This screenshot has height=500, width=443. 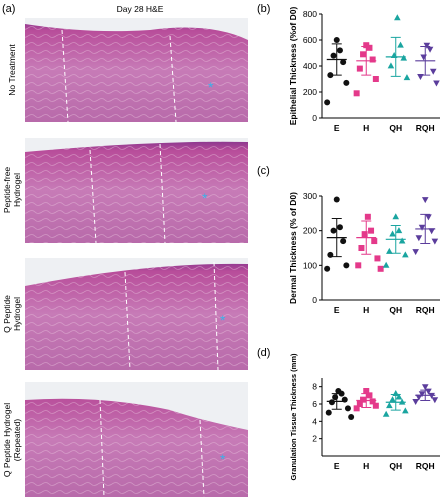 I want to click on y-tick-label: 300, so click(x=310, y=196).